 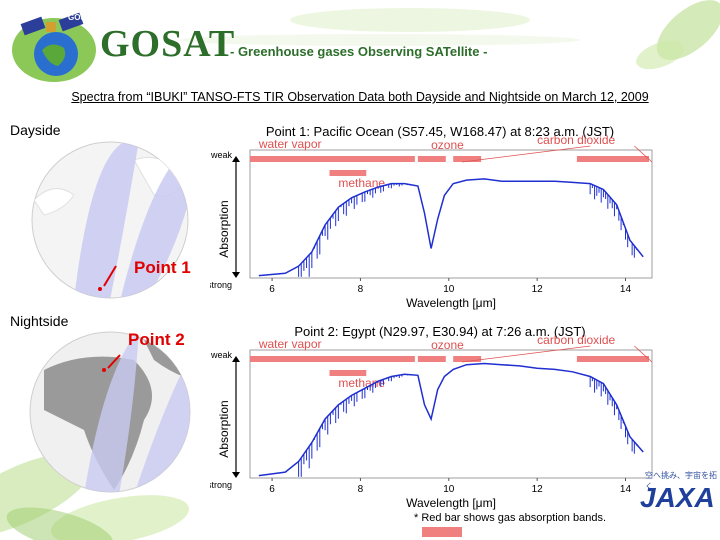 What do you see at coordinates (82, 17) in the screenshot?
I see `logo-text: GOSAT` at bounding box center [82, 17].